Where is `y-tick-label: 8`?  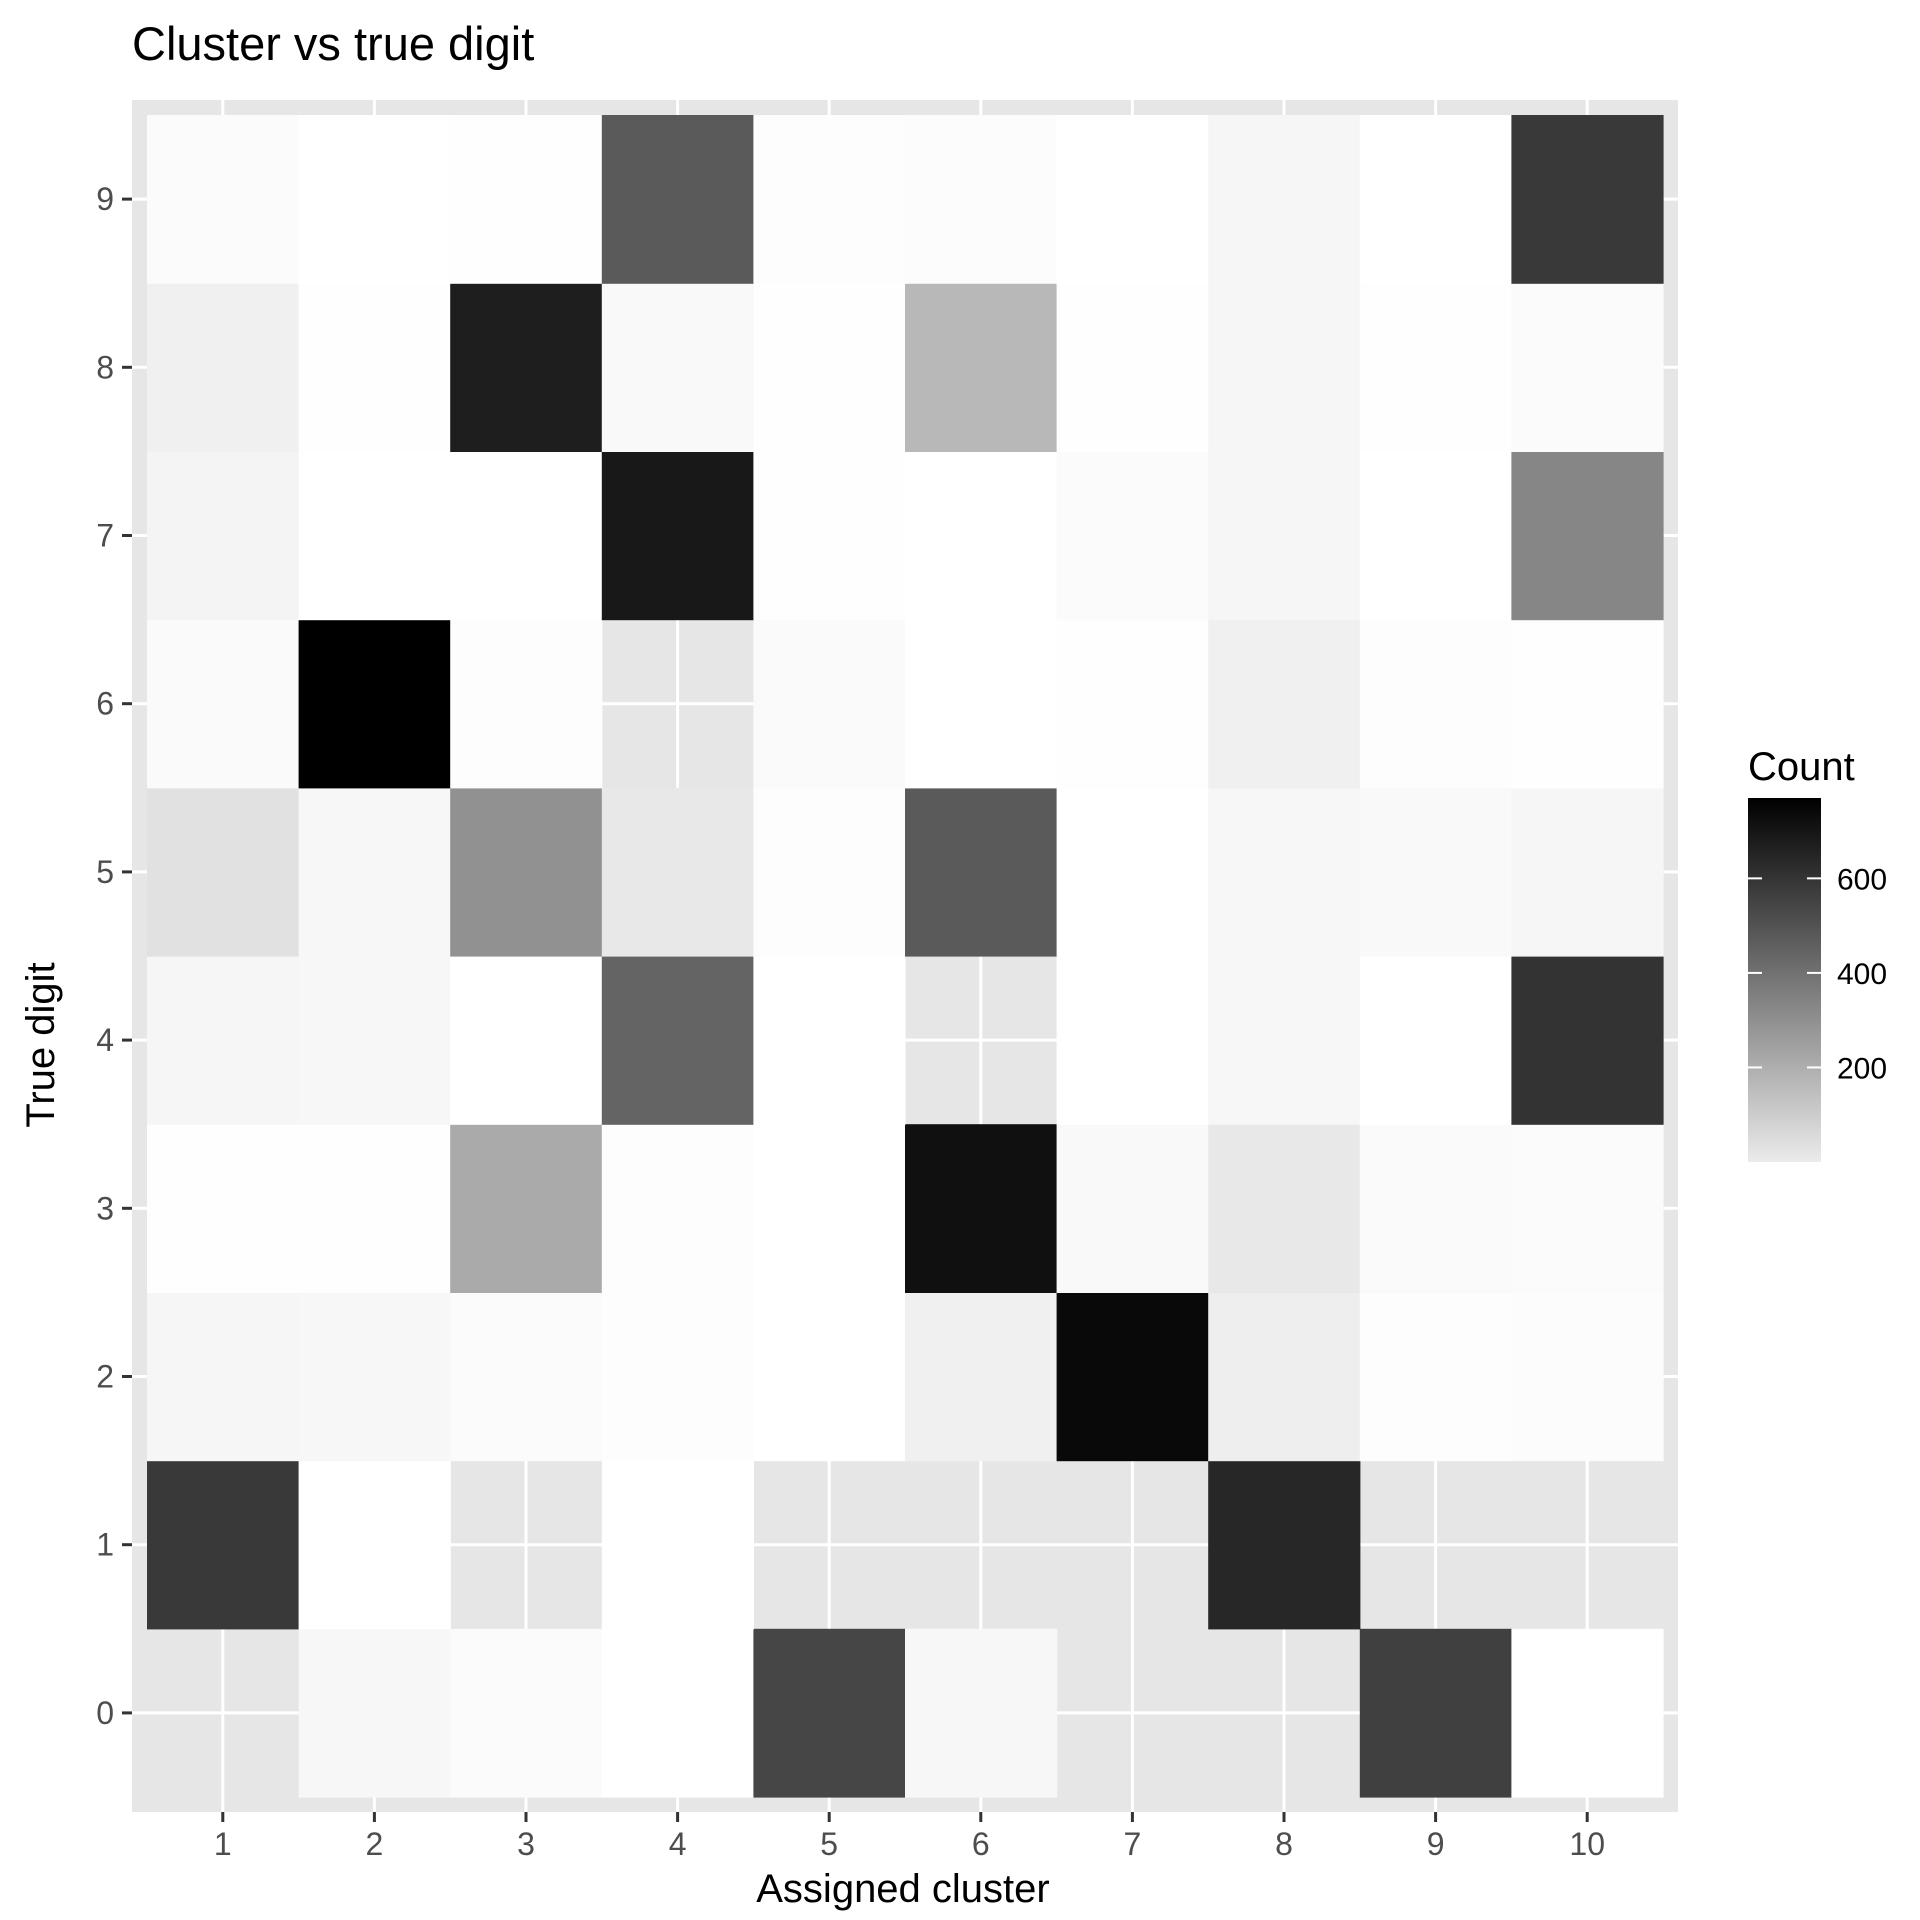 y-tick-label: 8 is located at coordinates (105, 367).